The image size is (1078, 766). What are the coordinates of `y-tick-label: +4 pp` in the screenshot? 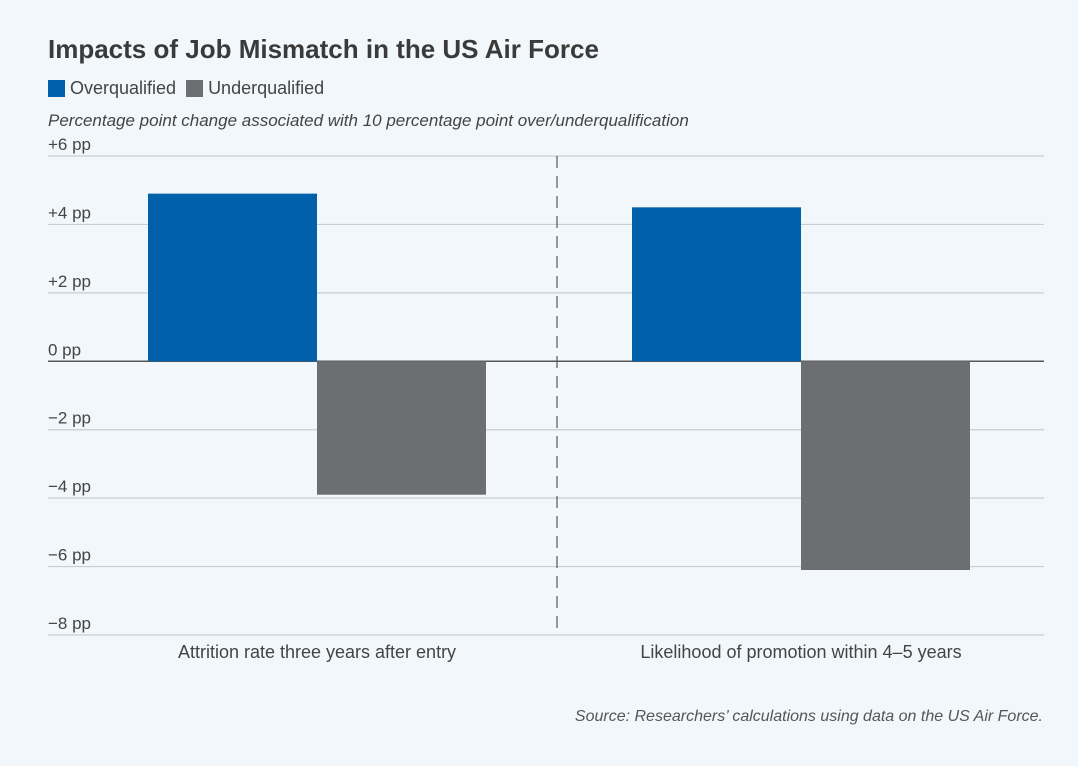 It's located at (69, 212).